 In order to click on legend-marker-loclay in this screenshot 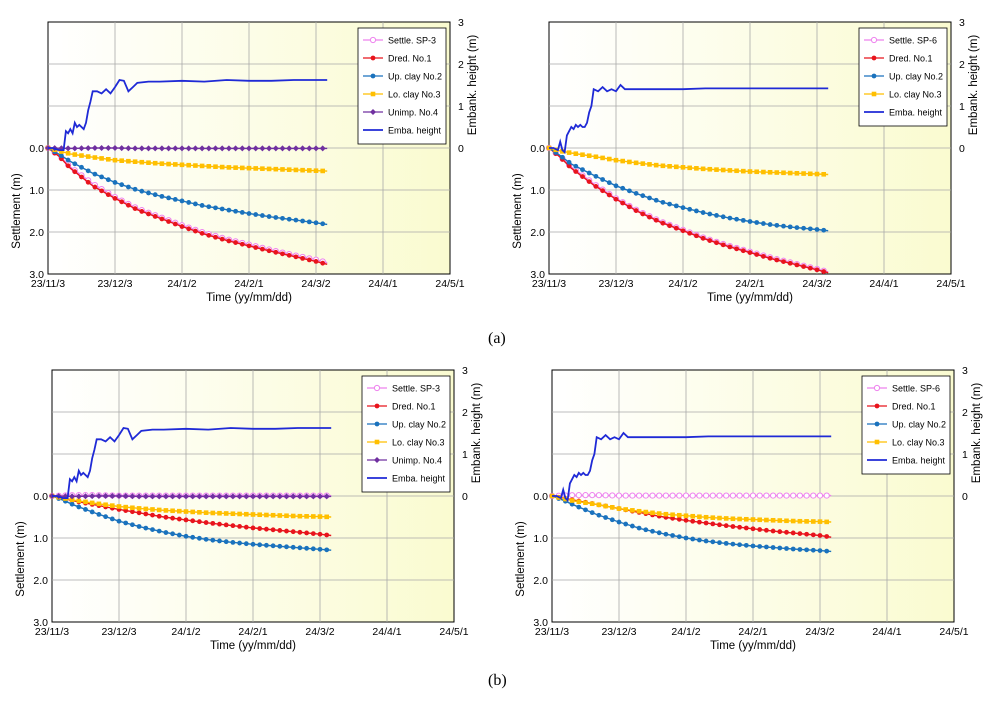, I will do `click(877, 442)`.